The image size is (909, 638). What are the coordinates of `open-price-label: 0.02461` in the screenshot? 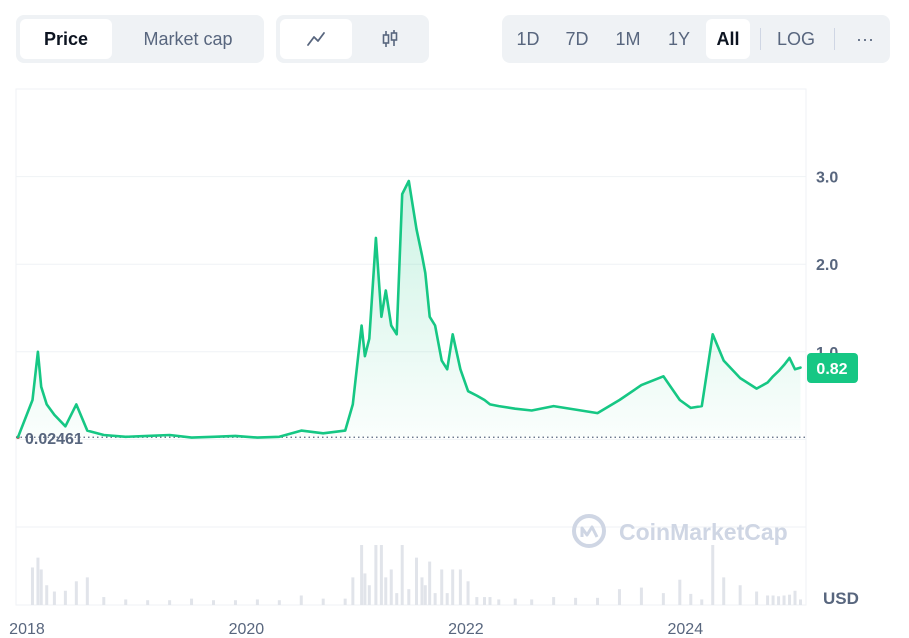 It's located at (54, 439).